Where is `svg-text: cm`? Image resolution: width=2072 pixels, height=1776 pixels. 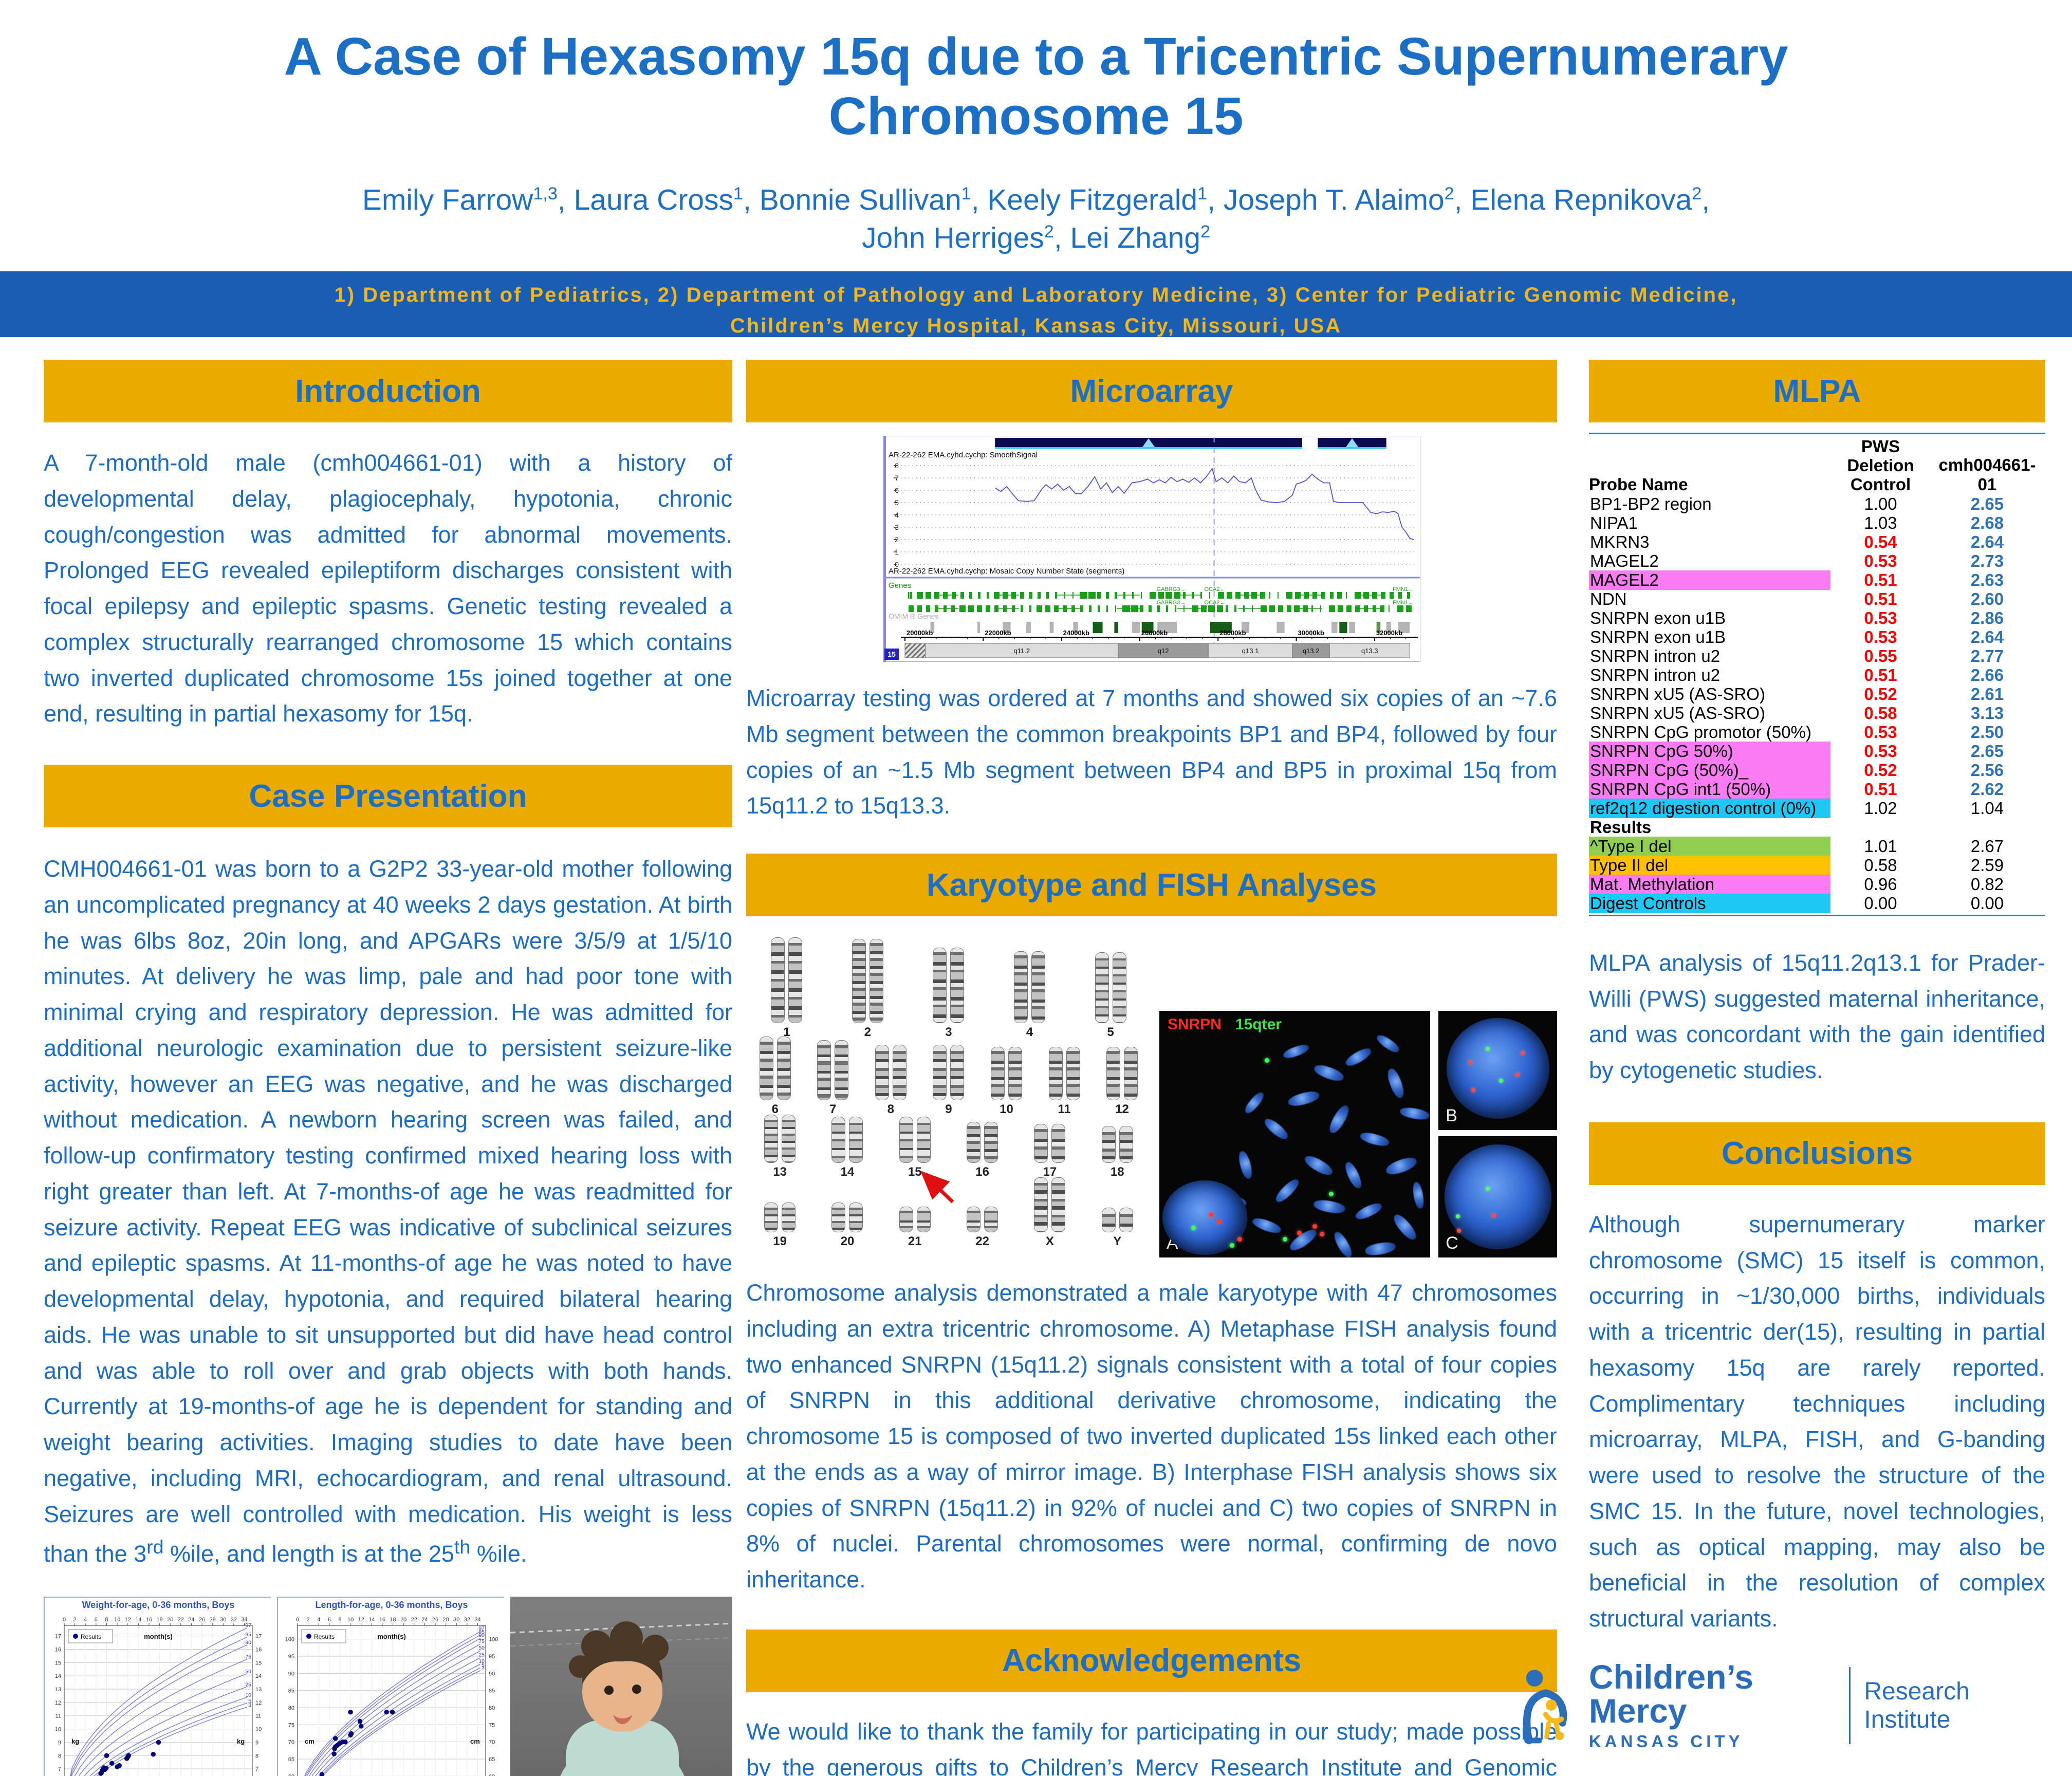 svg-text: cm is located at coordinates (309, 1741).